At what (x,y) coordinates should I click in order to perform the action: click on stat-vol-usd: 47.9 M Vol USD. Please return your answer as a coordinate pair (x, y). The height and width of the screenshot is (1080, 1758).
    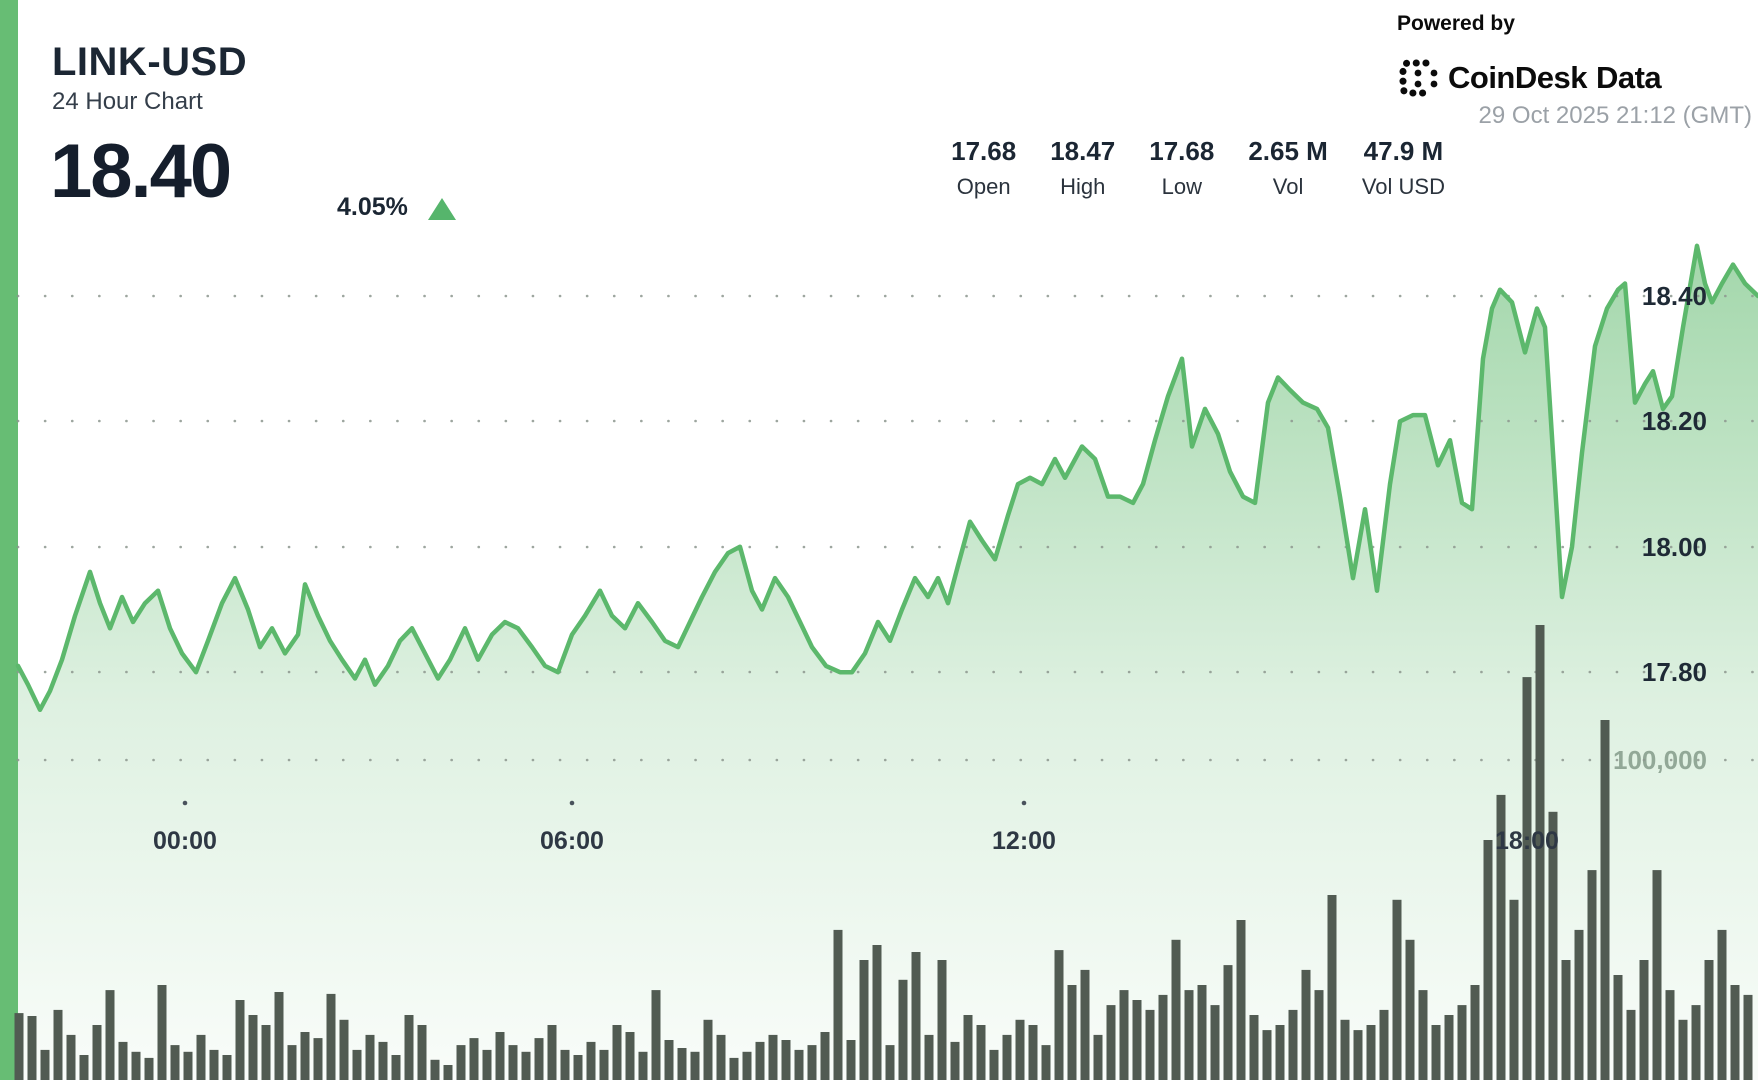
    Looking at the image, I should click on (1403, 168).